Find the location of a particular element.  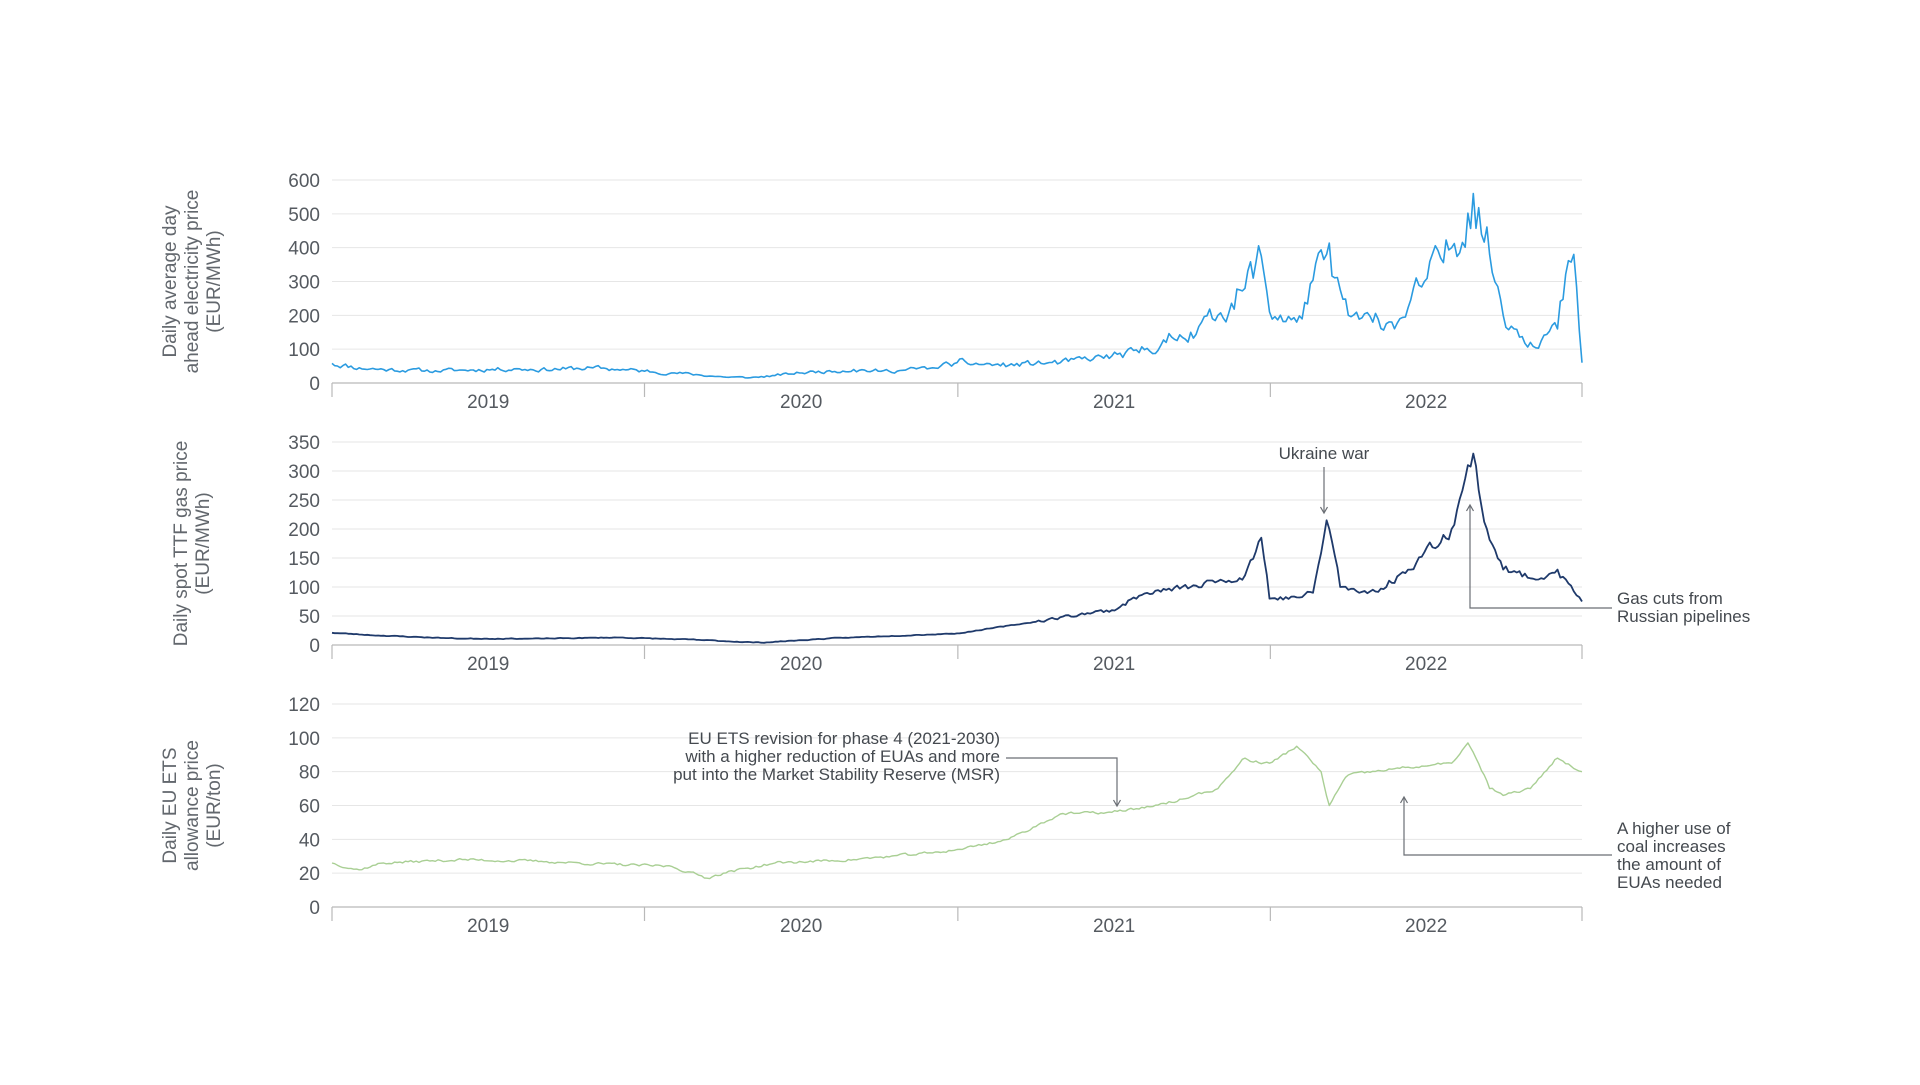

annotation-gas-cuts: Russian pipelines is located at coordinates (1683, 616).